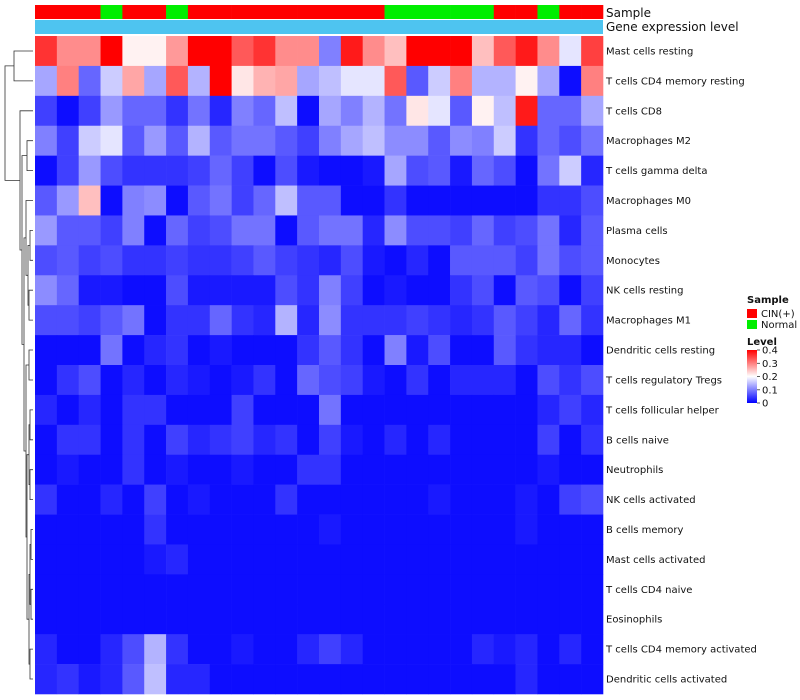 This screenshot has width=800, height=700. Describe the element at coordinates (779, 325) in the screenshot. I see `legend-label-normal: Normal` at that location.